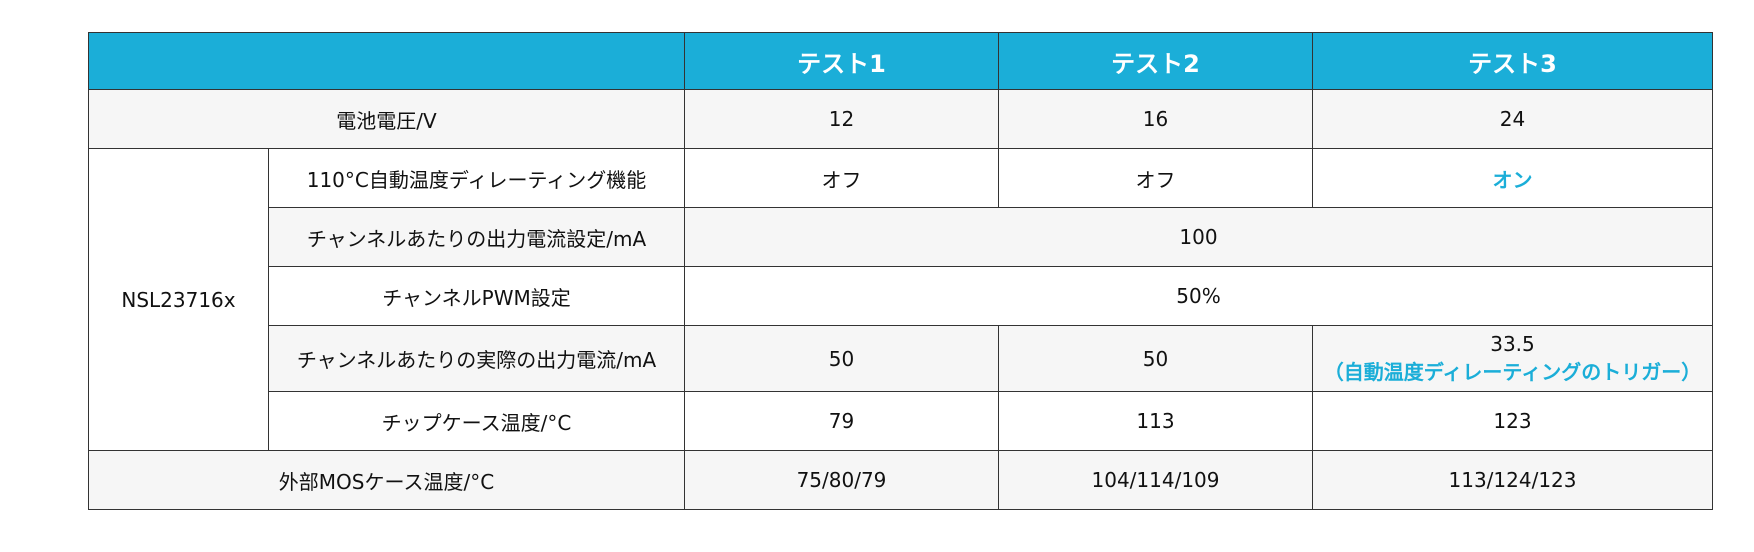  Describe the element at coordinates (1198, 296) in the screenshot. I see `cell: 50%` at that location.